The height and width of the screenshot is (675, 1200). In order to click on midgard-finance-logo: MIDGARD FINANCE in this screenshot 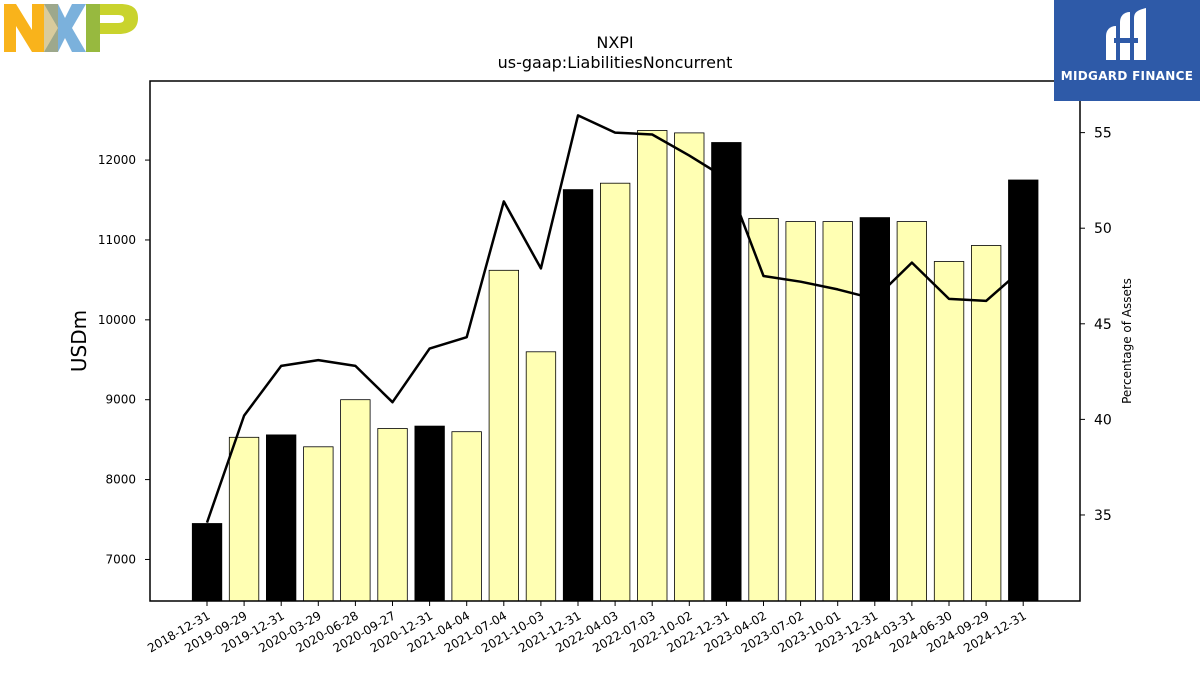, I will do `click(1127, 50)`.